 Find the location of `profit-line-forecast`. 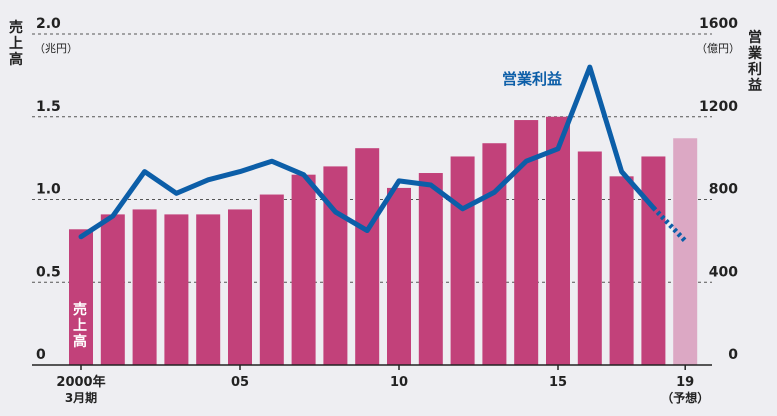

profit-line-forecast is located at coordinates (669, 224).